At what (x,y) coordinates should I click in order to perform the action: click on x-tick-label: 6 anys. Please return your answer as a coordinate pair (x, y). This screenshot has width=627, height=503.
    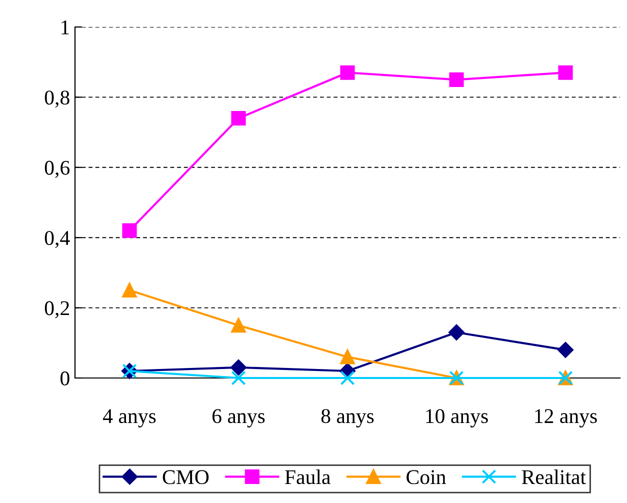
    Looking at the image, I should click on (238, 418).